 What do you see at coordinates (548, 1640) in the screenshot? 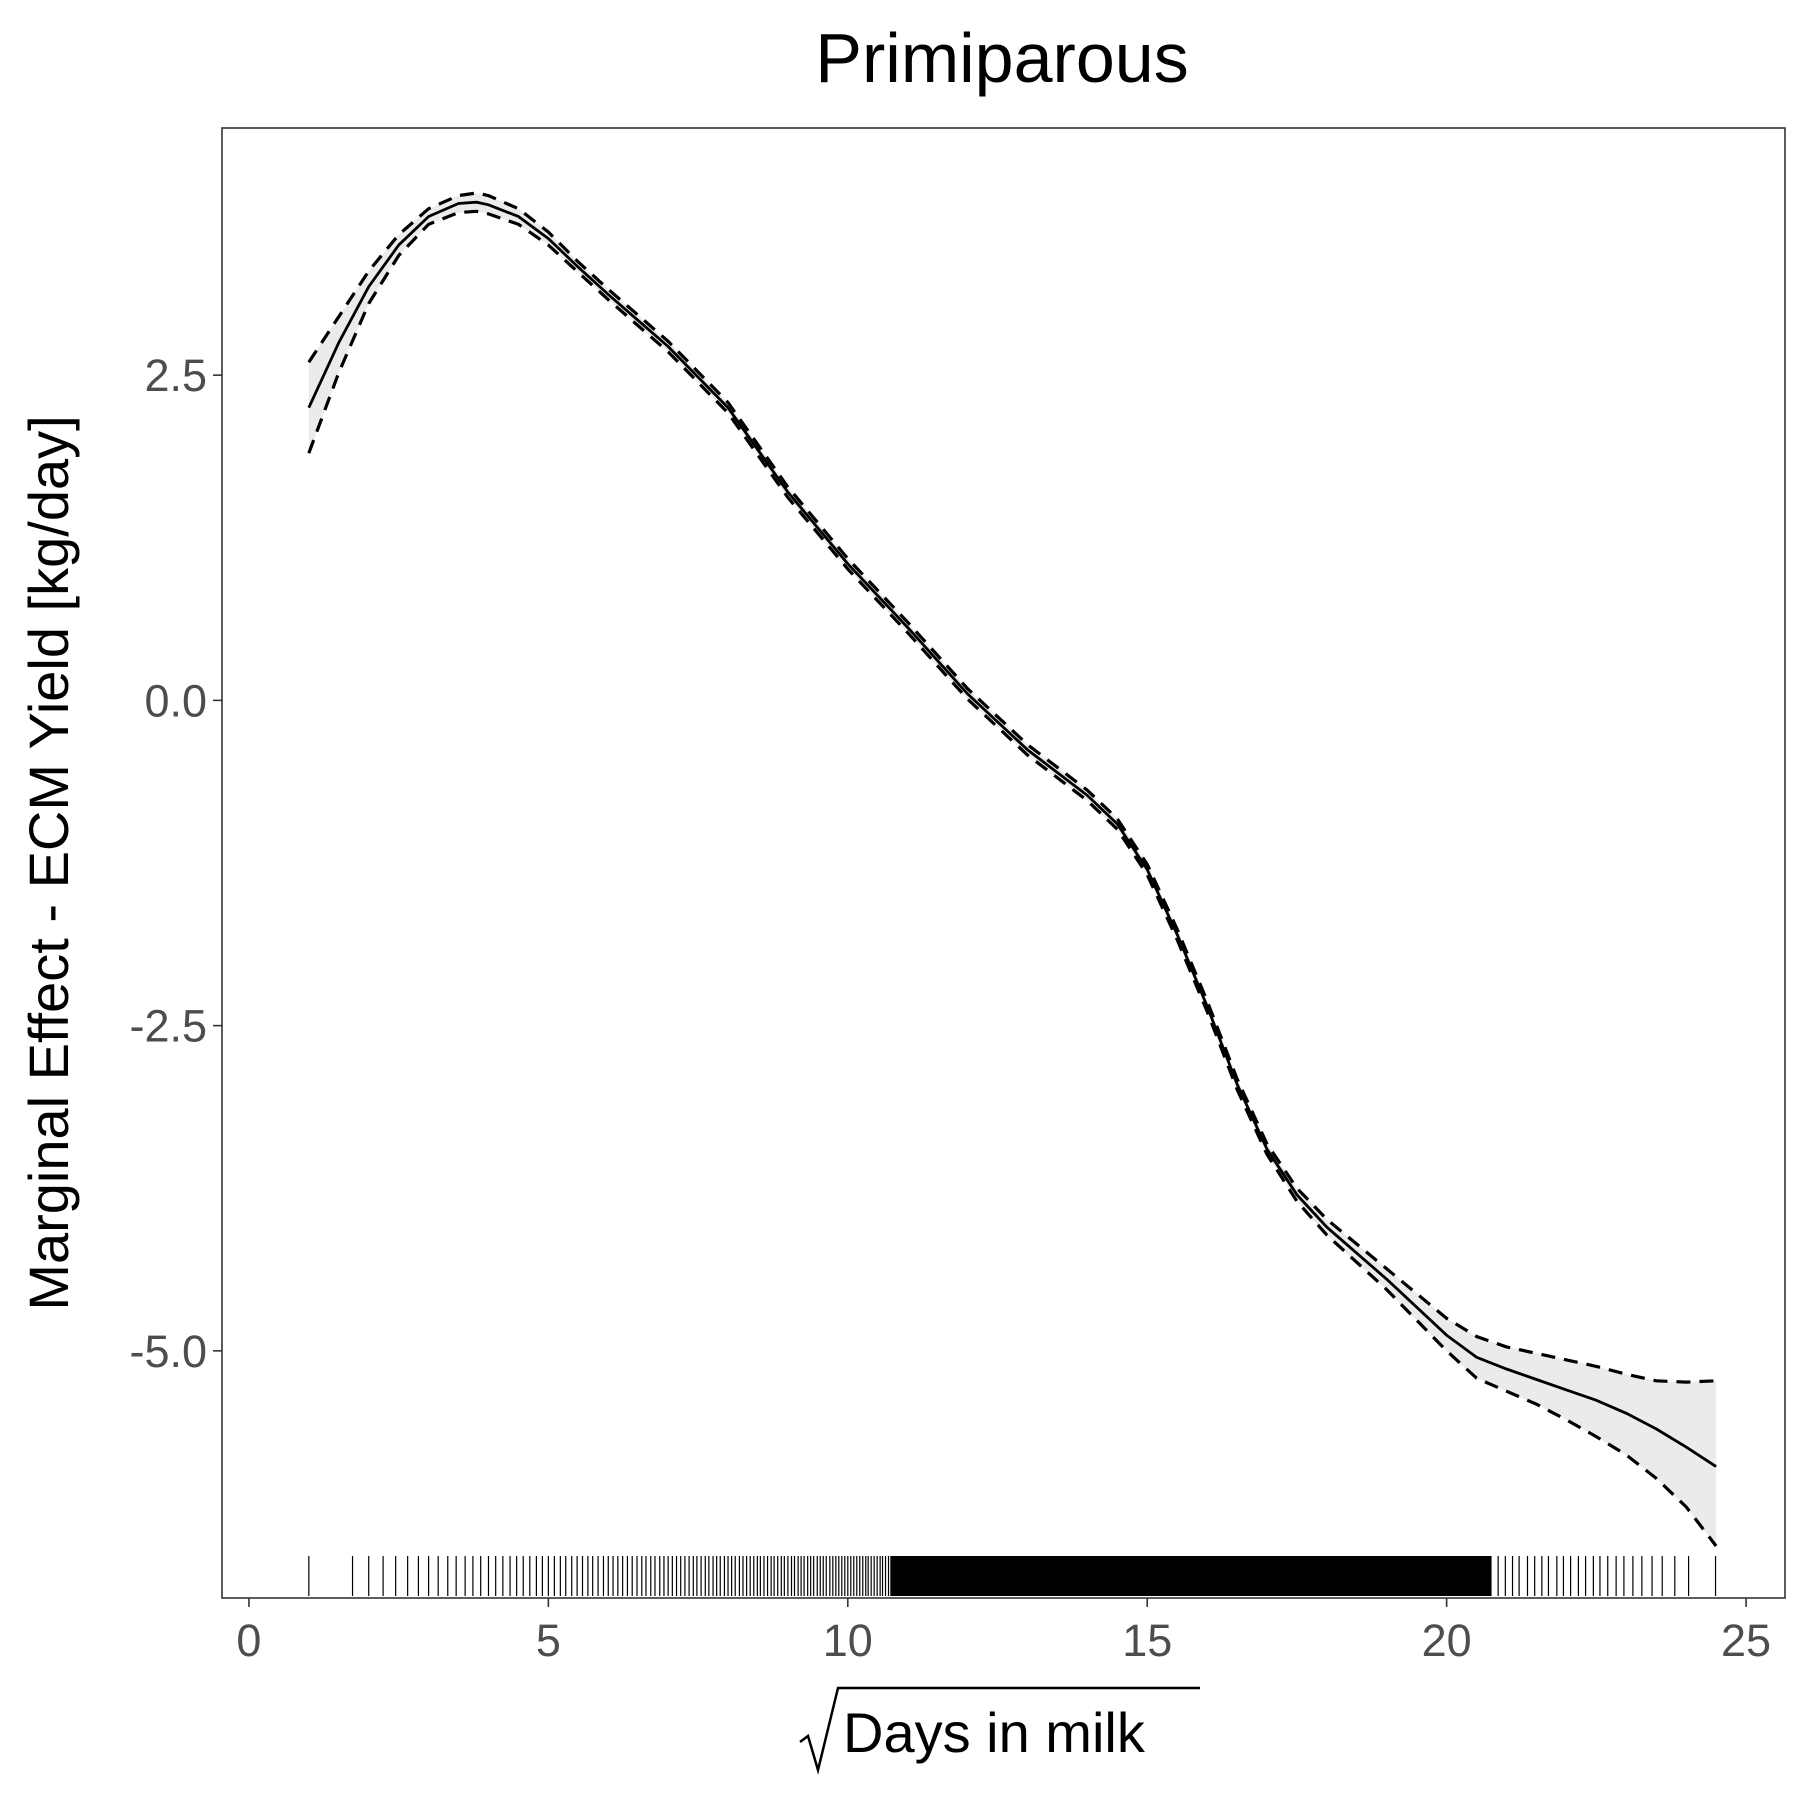
I see `x-tick-label: 5` at bounding box center [548, 1640].